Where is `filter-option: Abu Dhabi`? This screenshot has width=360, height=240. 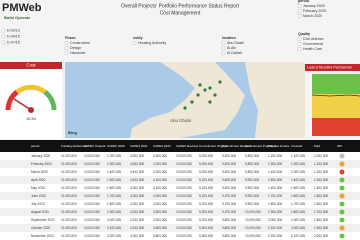
filter-option: Abu Dhabi is located at coordinates (235, 43).